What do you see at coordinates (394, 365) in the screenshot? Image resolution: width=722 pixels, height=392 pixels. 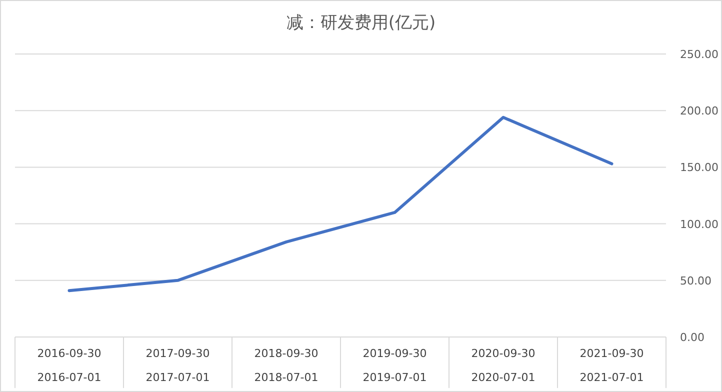 I see `x-tick-label: 2019-09-30 2019-07-01` at bounding box center [394, 365].